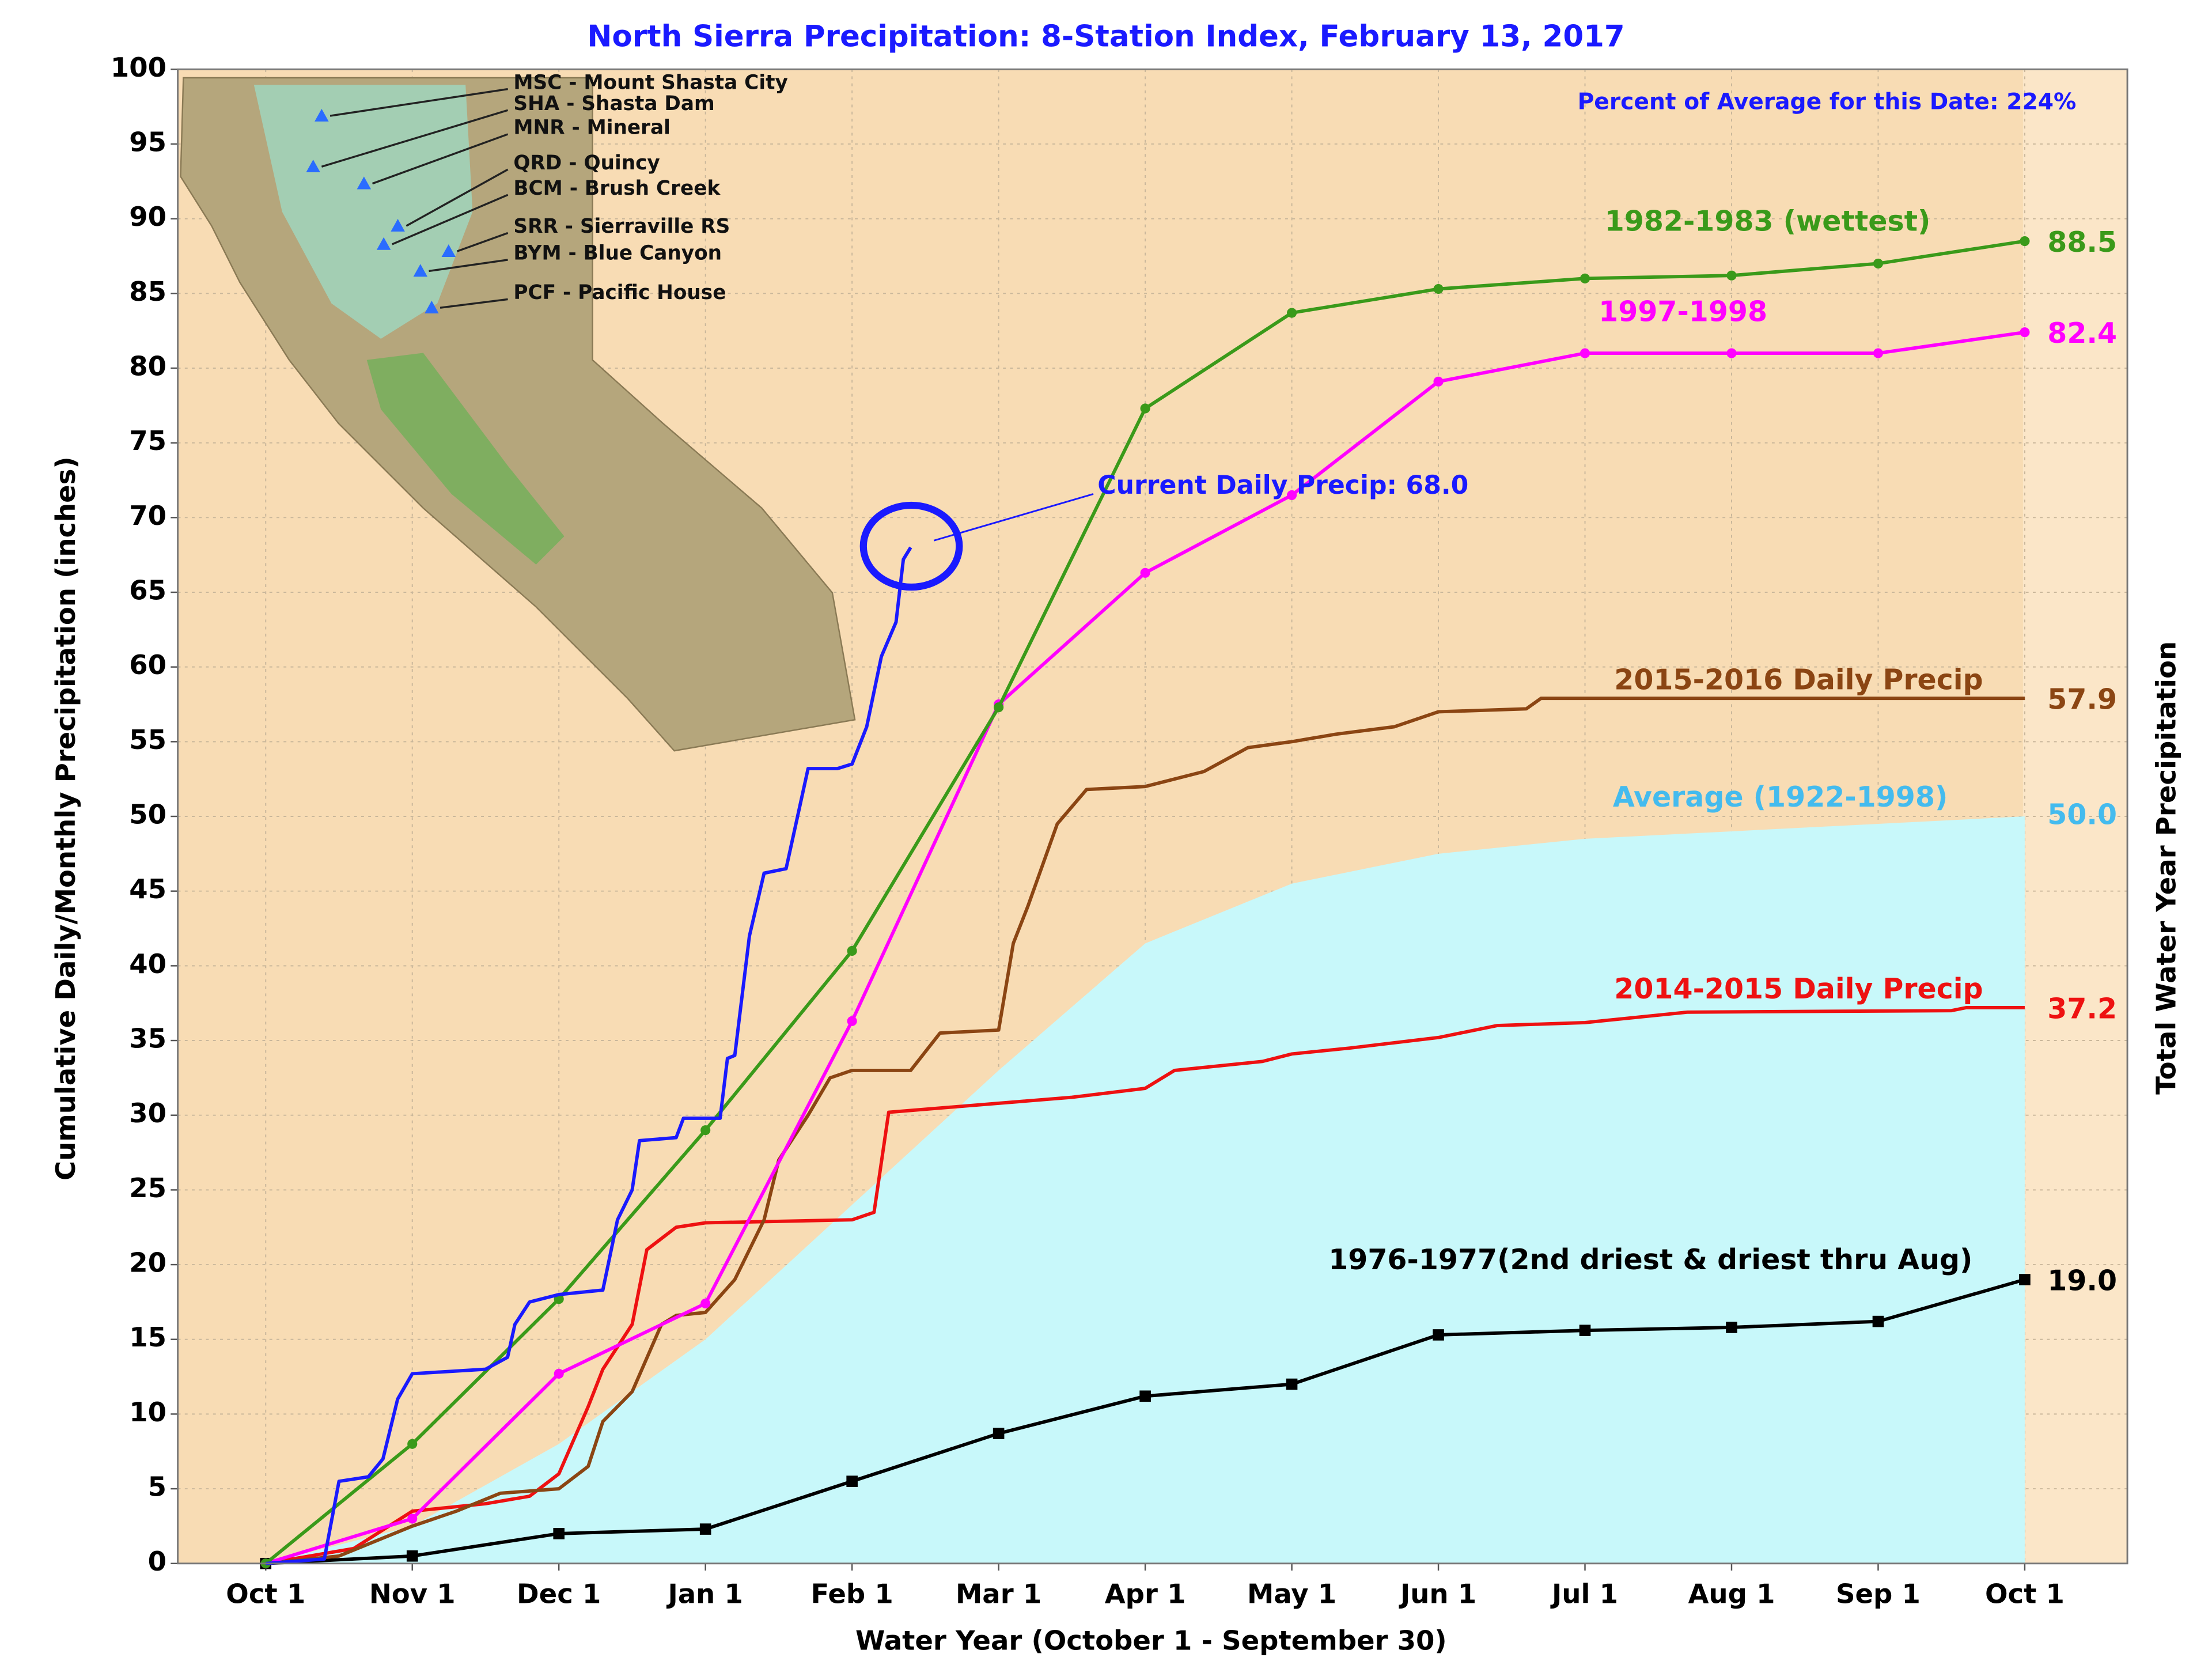 Image resolution: width=2212 pixels, height=1661 pixels. I want to click on station-label: BYM - Blue Canyon, so click(617, 253).